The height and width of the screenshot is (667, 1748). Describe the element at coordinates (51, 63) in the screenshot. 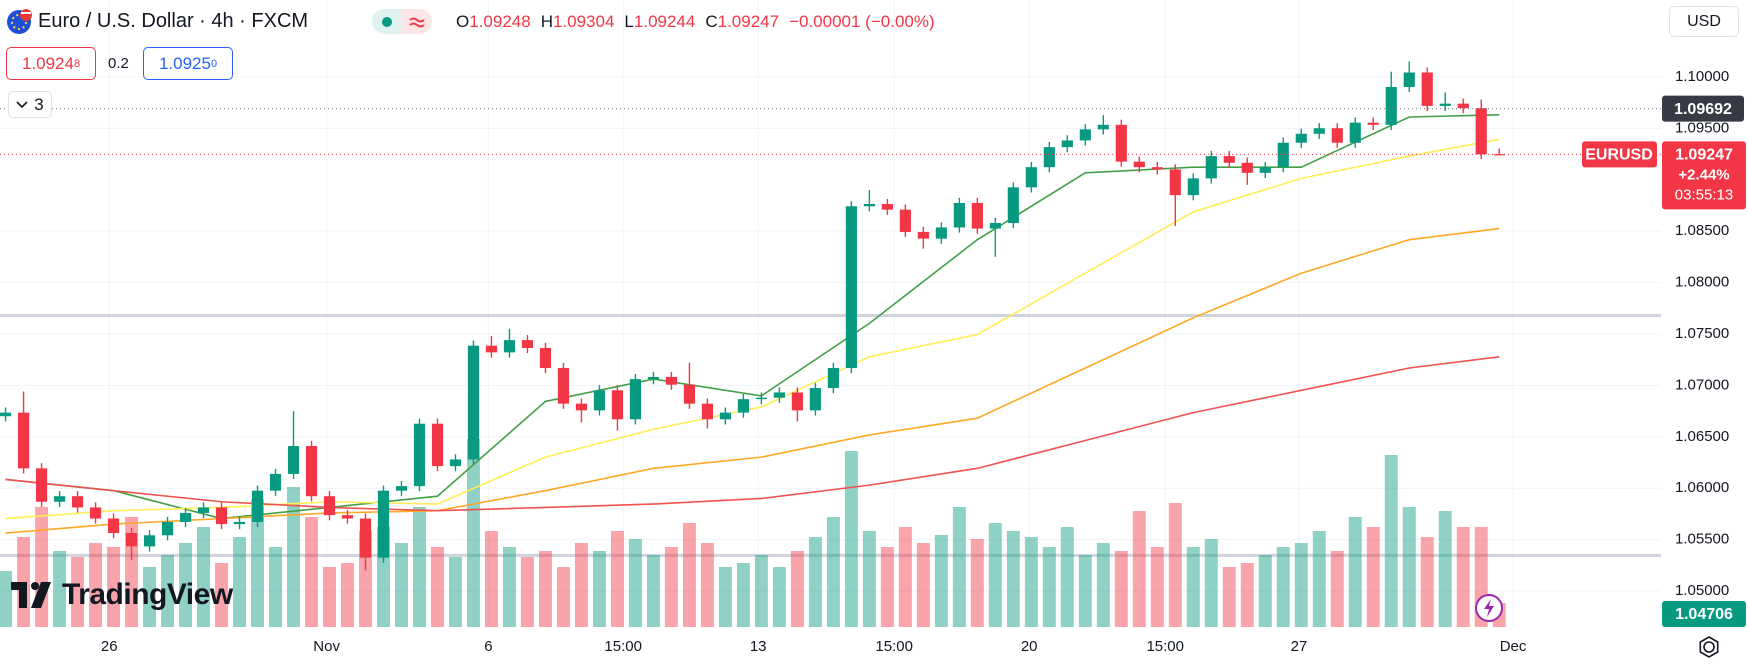

I see `sell-button: 1.0924 8` at that location.